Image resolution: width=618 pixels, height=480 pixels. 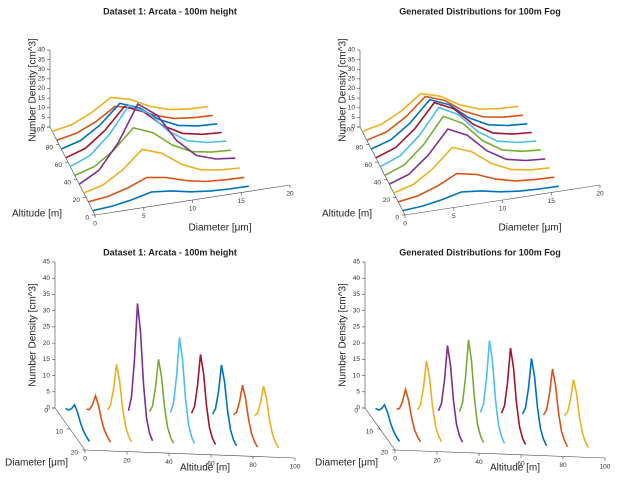 I want to click on chart-title: Dataset 1: Arcata - 100m height, so click(x=170, y=11).